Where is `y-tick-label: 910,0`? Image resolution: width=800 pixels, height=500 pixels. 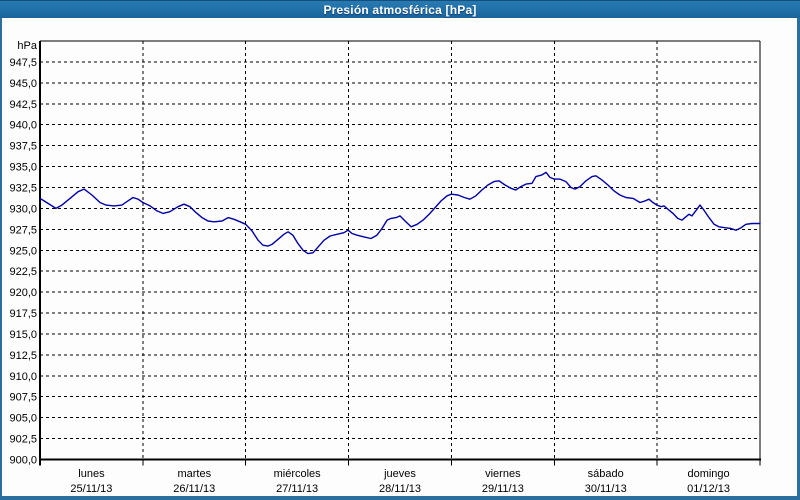 y-tick-label: 910,0 is located at coordinates (23, 377).